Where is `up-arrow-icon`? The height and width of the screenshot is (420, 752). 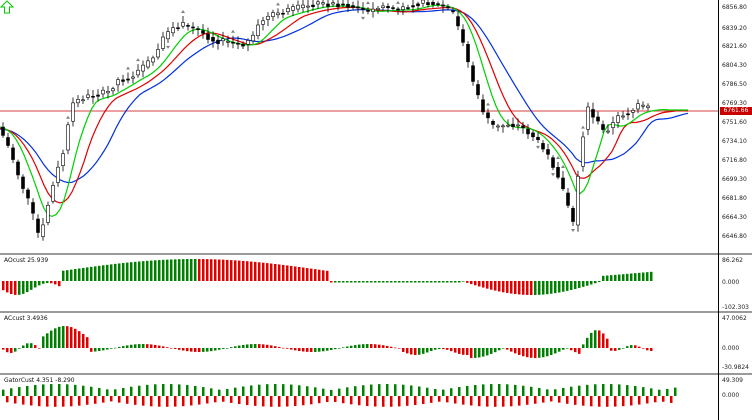 up-arrow-icon is located at coordinates (7, 7).